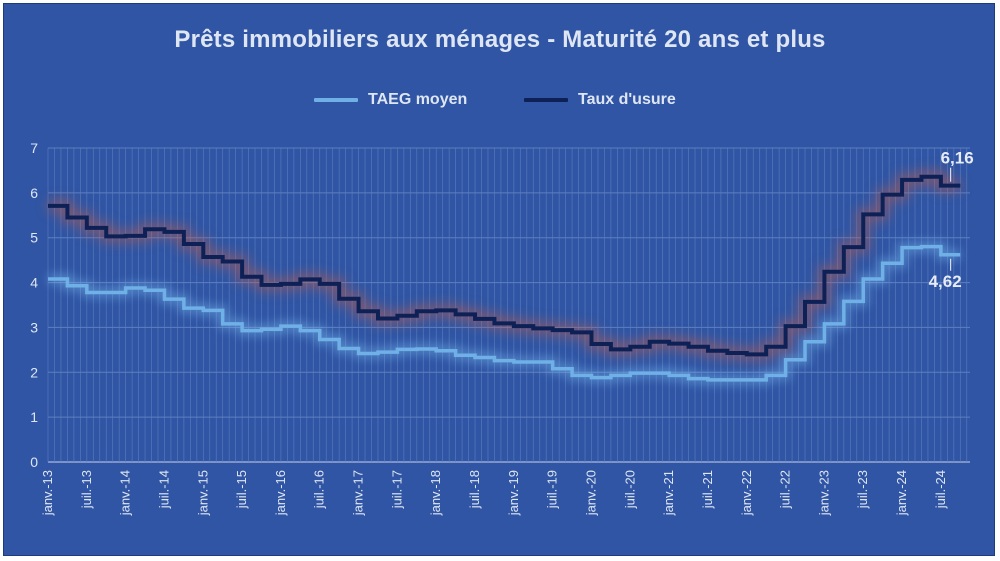  I want to click on y-tick-label: 7, so click(34, 148).